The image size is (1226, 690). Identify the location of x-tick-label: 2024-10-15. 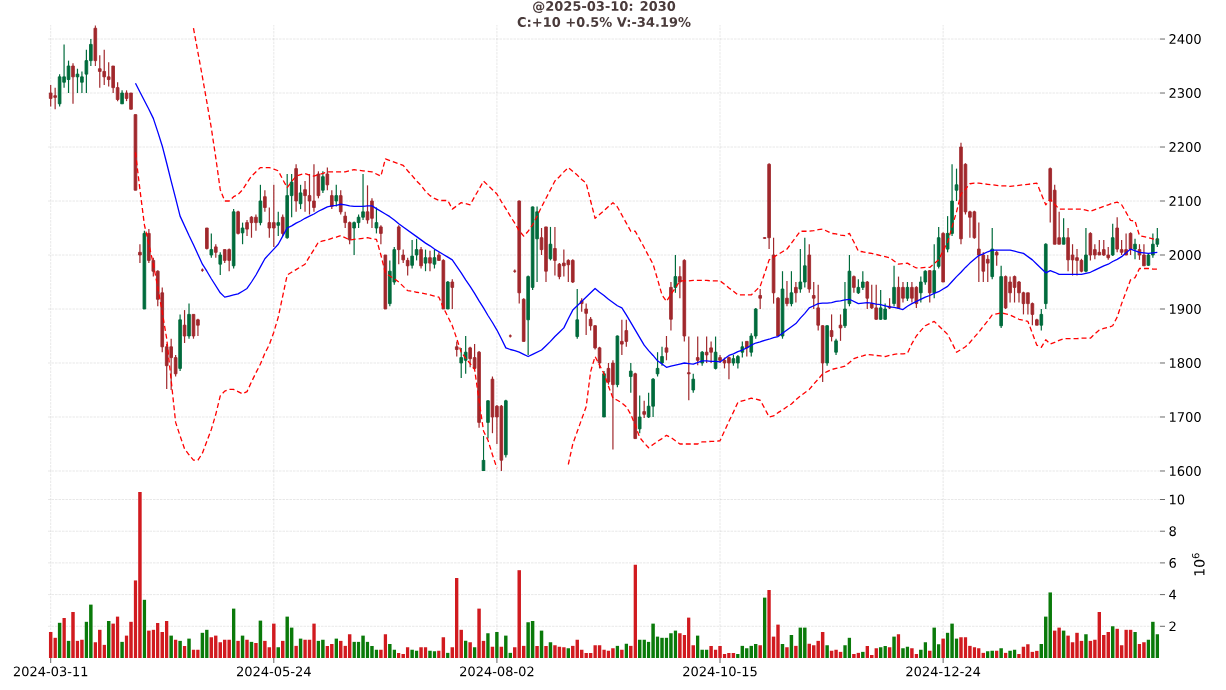
(720, 671).